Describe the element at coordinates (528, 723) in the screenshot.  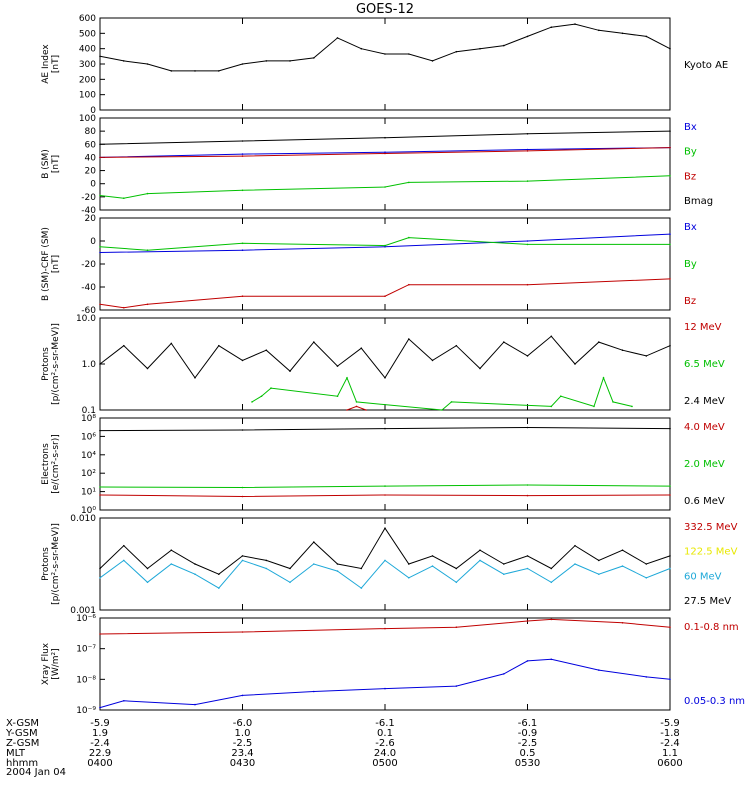
I see `orbit-value: -6.1` at that location.